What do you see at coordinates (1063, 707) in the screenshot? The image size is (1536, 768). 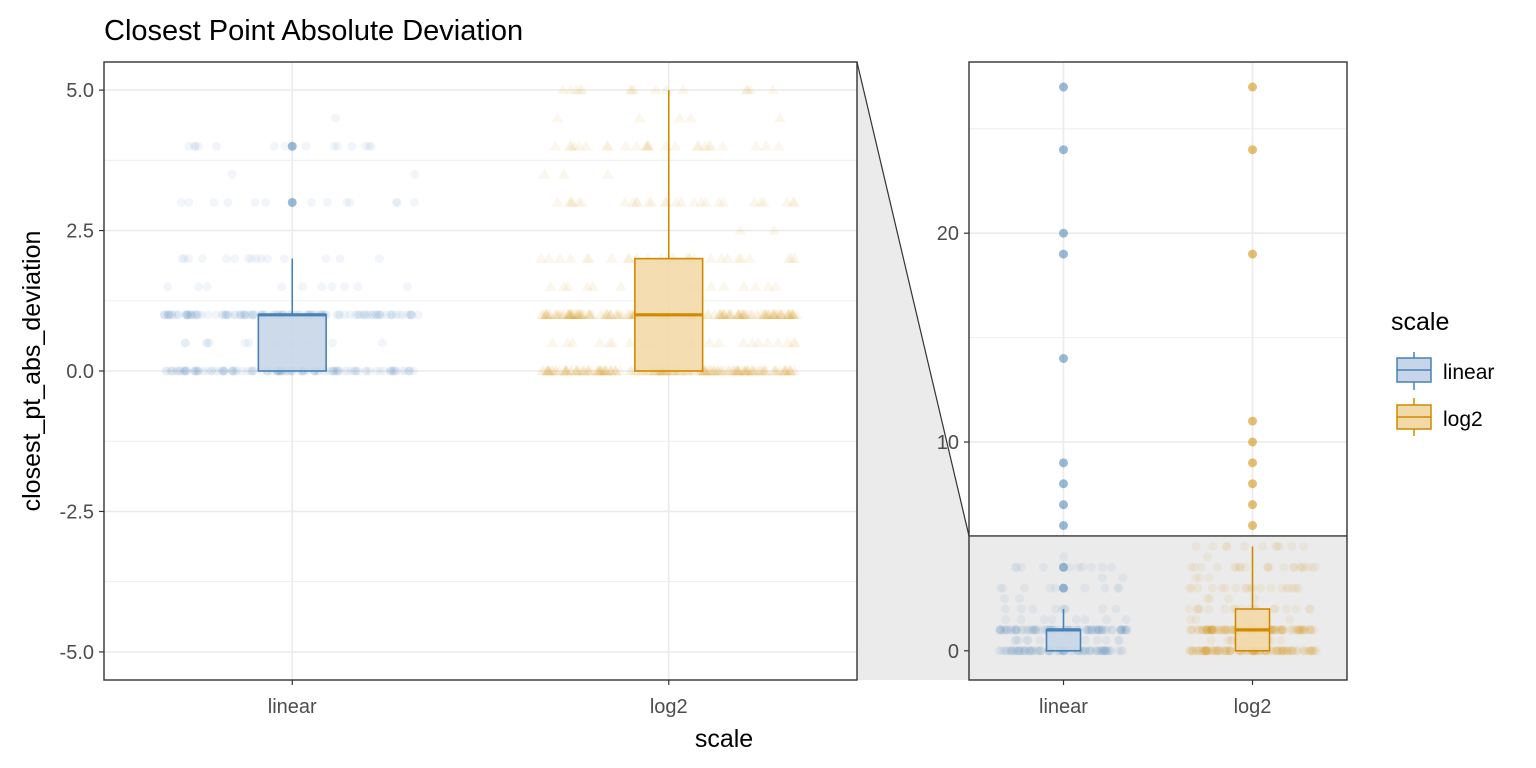 I see `x-tick-label: linear` at bounding box center [1063, 707].